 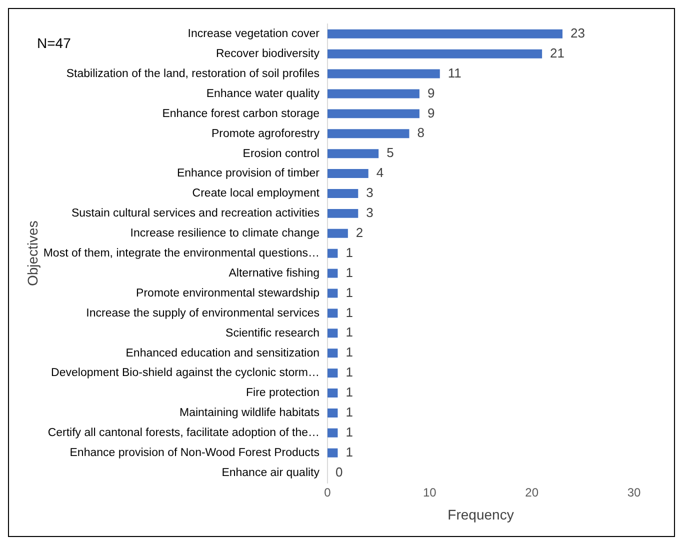 What do you see at coordinates (248, 174) in the screenshot?
I see `y-tick-label: Enhance provision of timber` at bounding box center [248, 174].